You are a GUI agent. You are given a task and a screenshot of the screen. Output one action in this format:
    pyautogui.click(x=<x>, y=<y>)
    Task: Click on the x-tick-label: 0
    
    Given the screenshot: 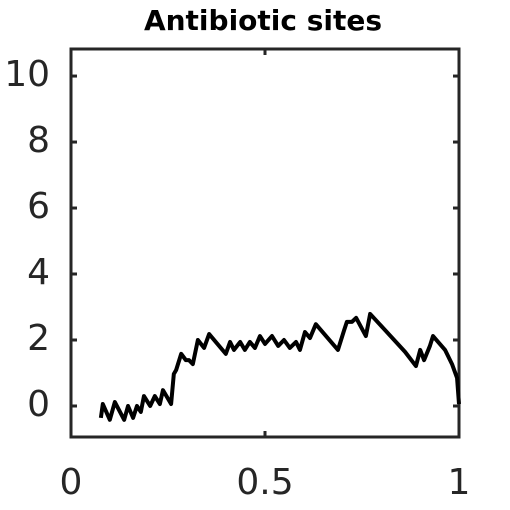 What is the action you would take?
    pyautogui.click(x=71, y=482)
    